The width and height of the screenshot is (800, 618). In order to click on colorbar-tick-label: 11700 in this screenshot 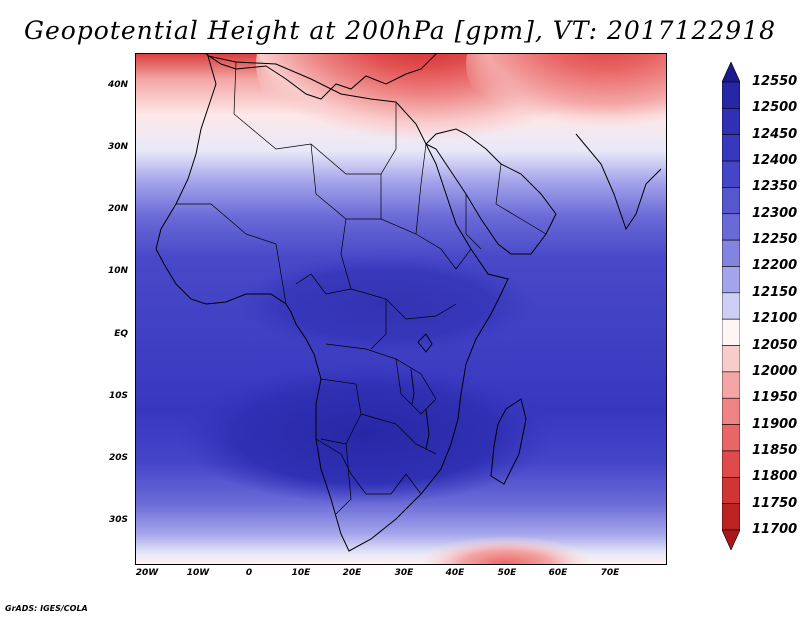, I will do `click(775, 529)`.